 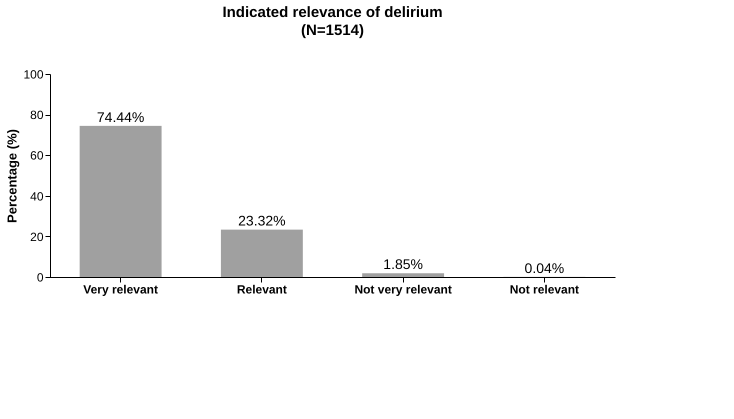 I want to click on x-tick-label: Not very relevant, so click(x=403, y=289).